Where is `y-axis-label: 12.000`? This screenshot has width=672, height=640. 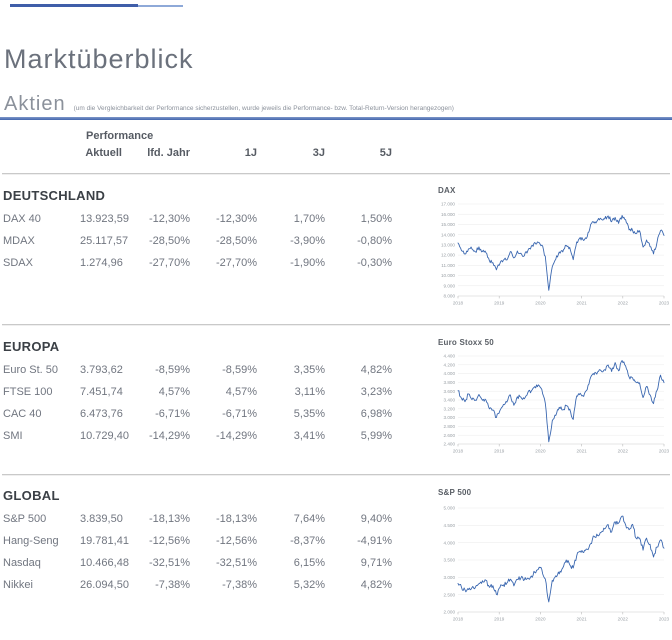
y-axis-label: 12.000 is located at coordinates (448, 255).